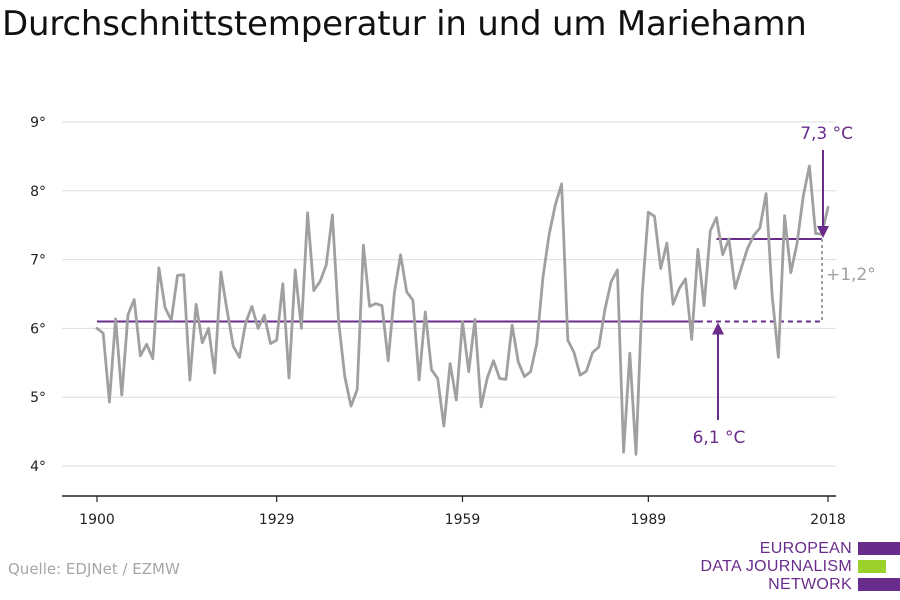  What do you see at coordinates (97, 520) in the screenshot?
I see `x-tick-1900: 1900` at bounding box center [97, 520].